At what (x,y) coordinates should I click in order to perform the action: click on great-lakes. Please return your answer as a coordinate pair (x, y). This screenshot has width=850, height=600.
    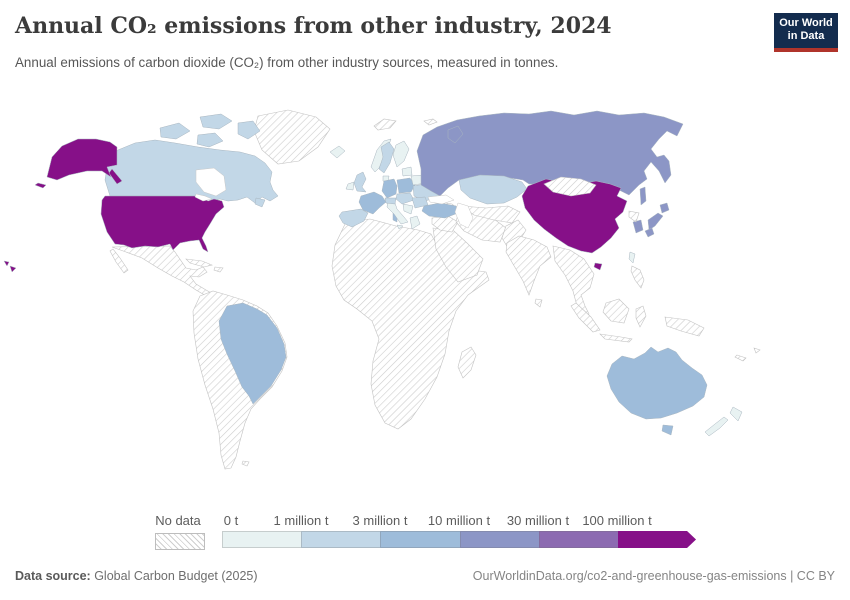
    Looking at the image, I should click on (203, 197).